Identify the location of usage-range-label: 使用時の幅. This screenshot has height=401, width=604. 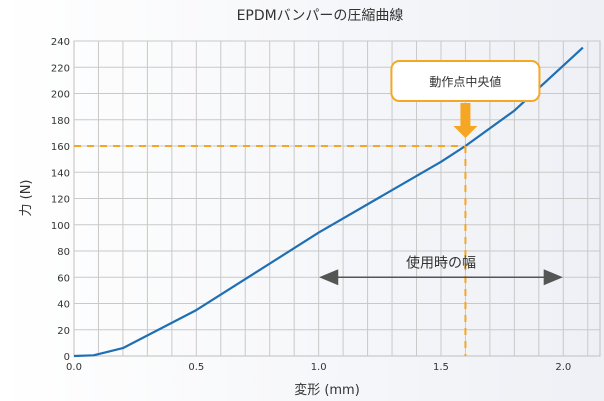
(441, 262).